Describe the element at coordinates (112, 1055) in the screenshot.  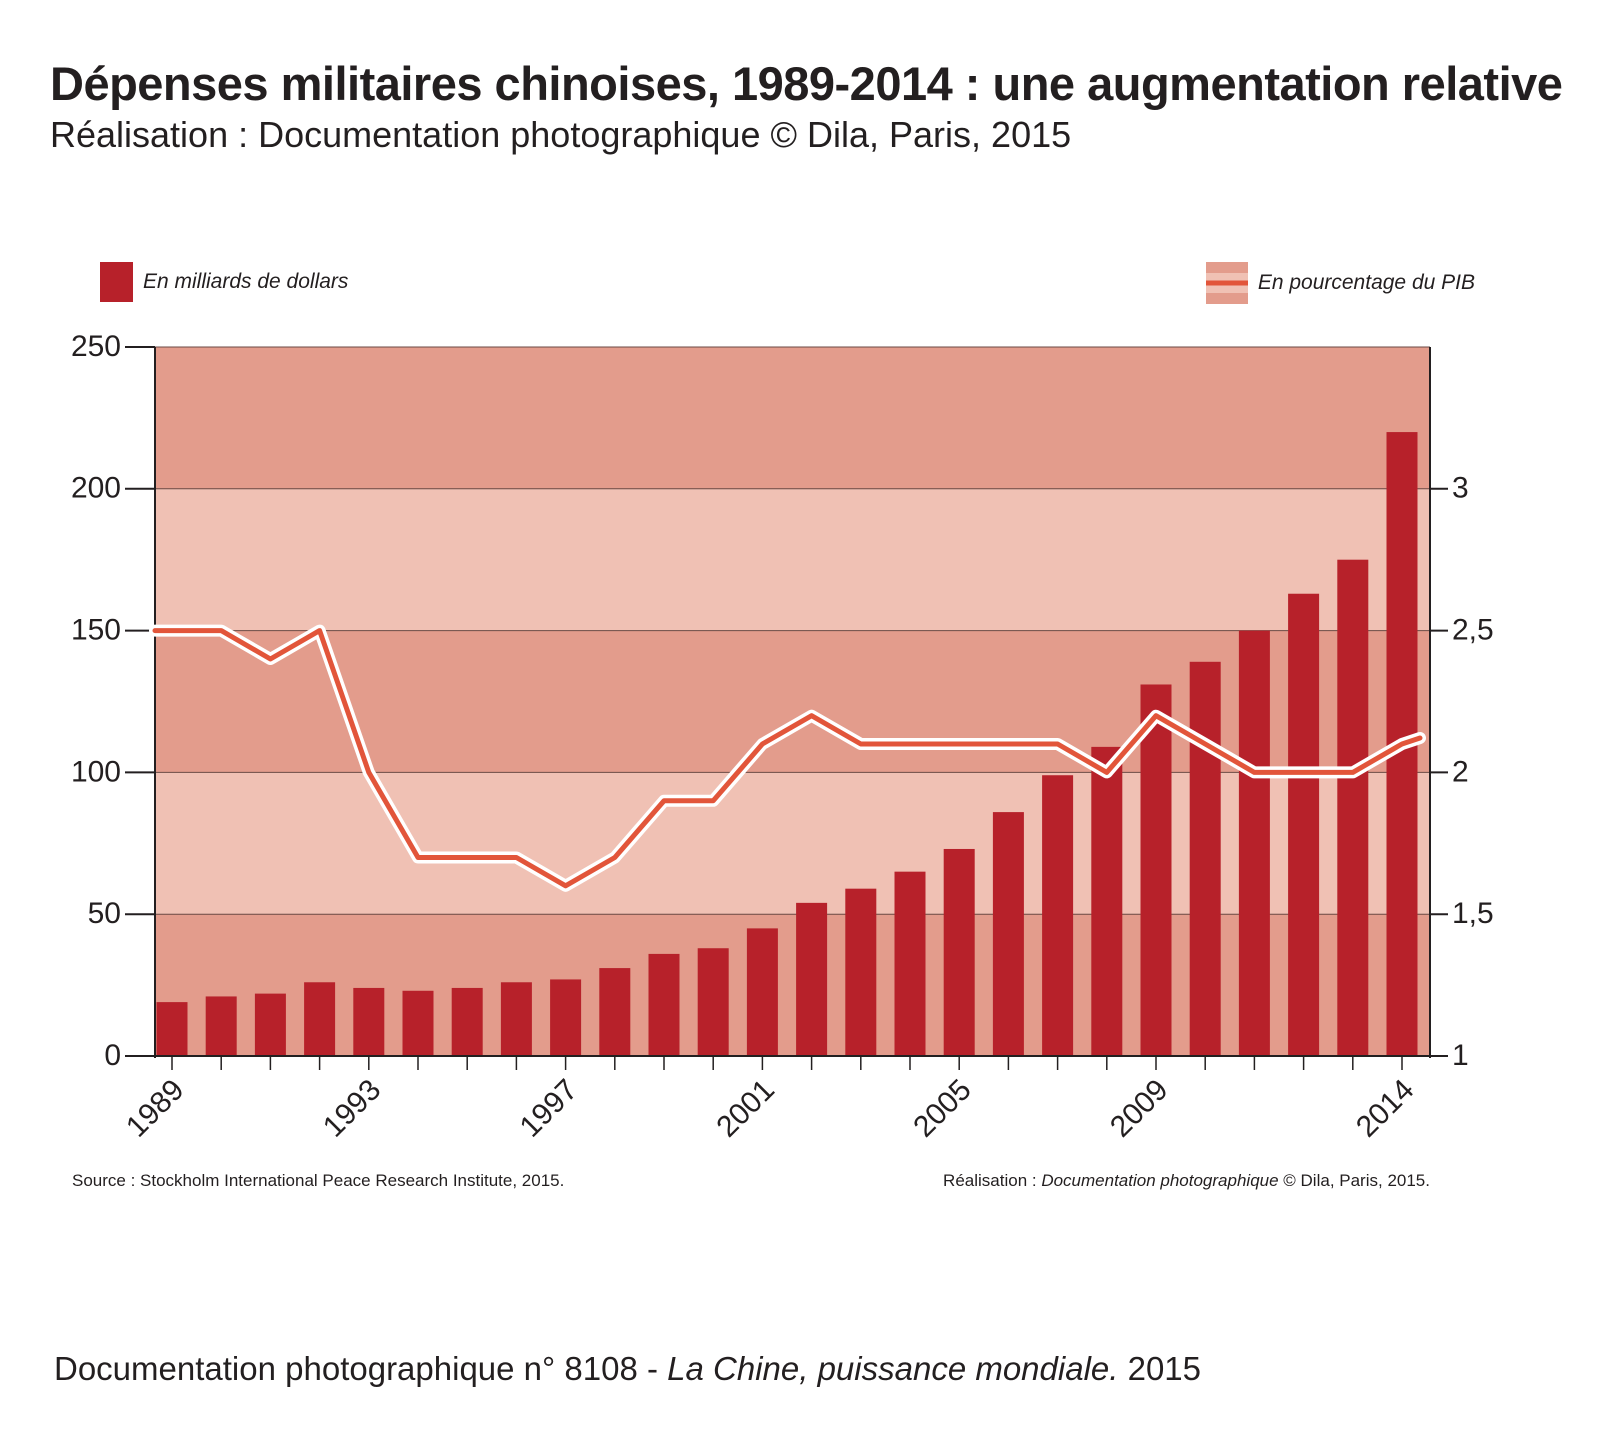
I see `left-tick-label: 0` at that location.